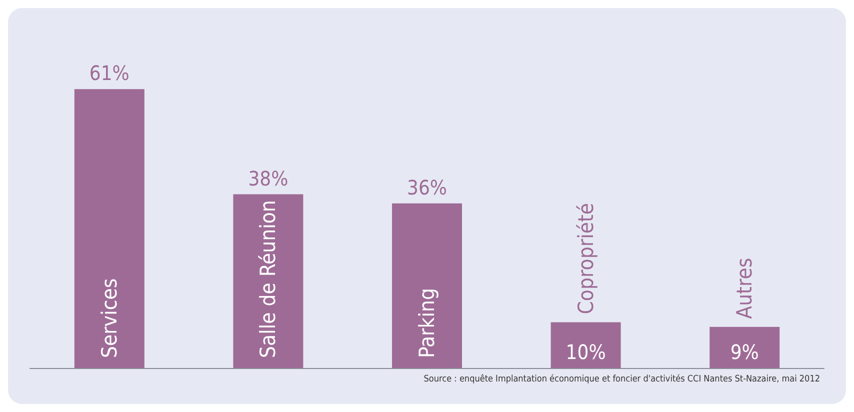  I want to click on x-tick-label: Copropriété, so click(586, 258).